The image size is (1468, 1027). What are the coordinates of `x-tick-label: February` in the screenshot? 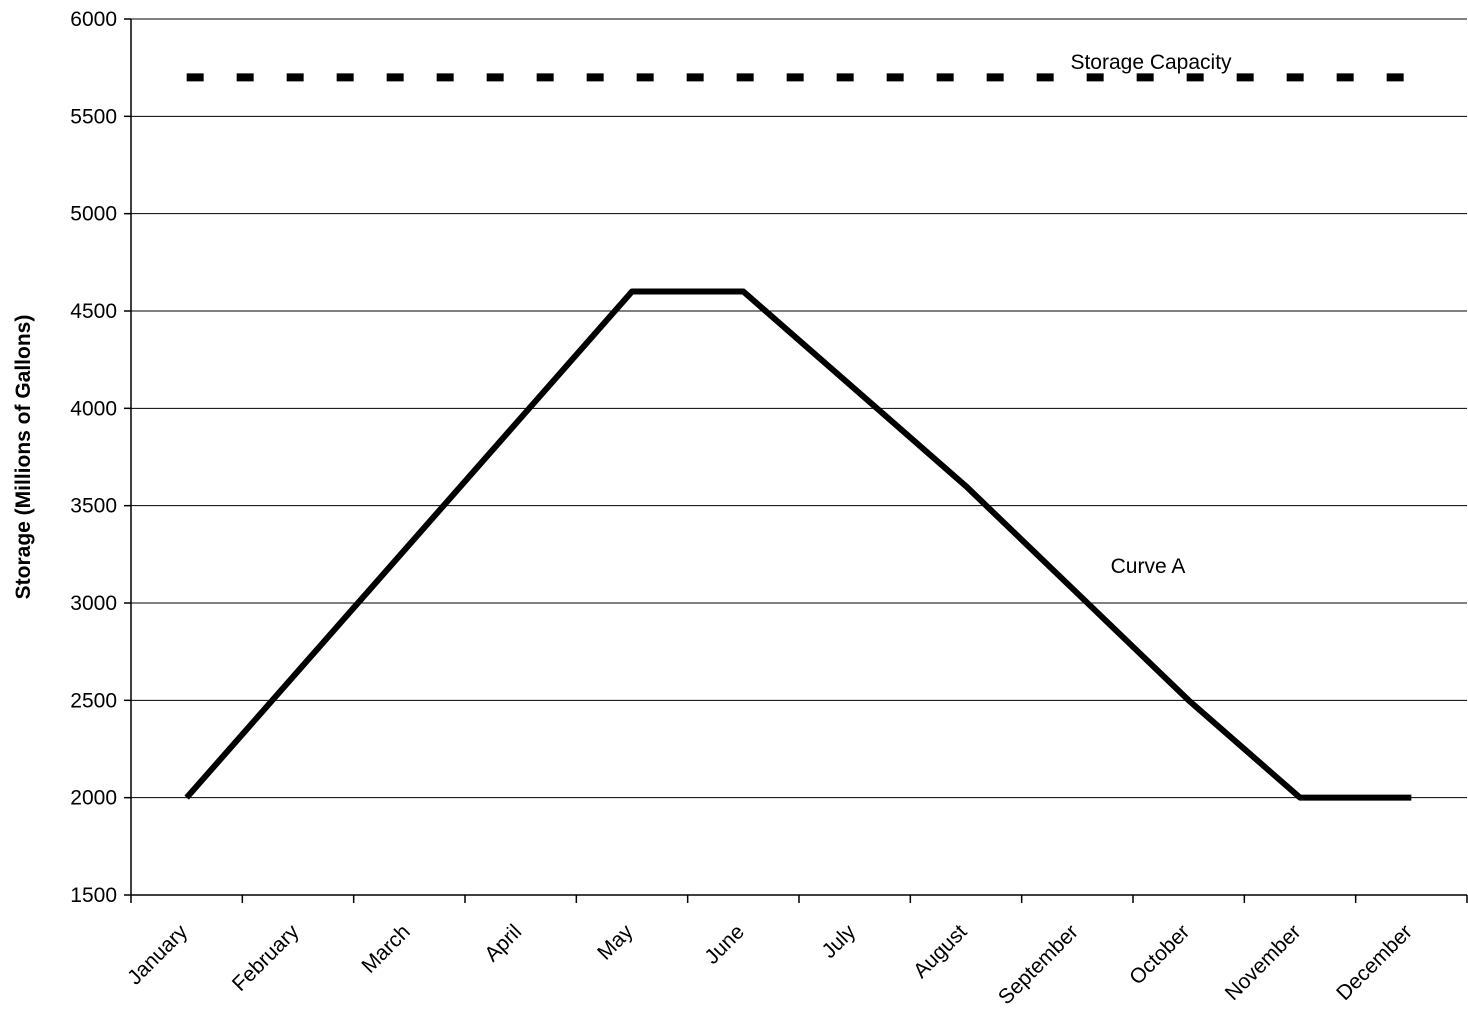 It's located at (266, 958).